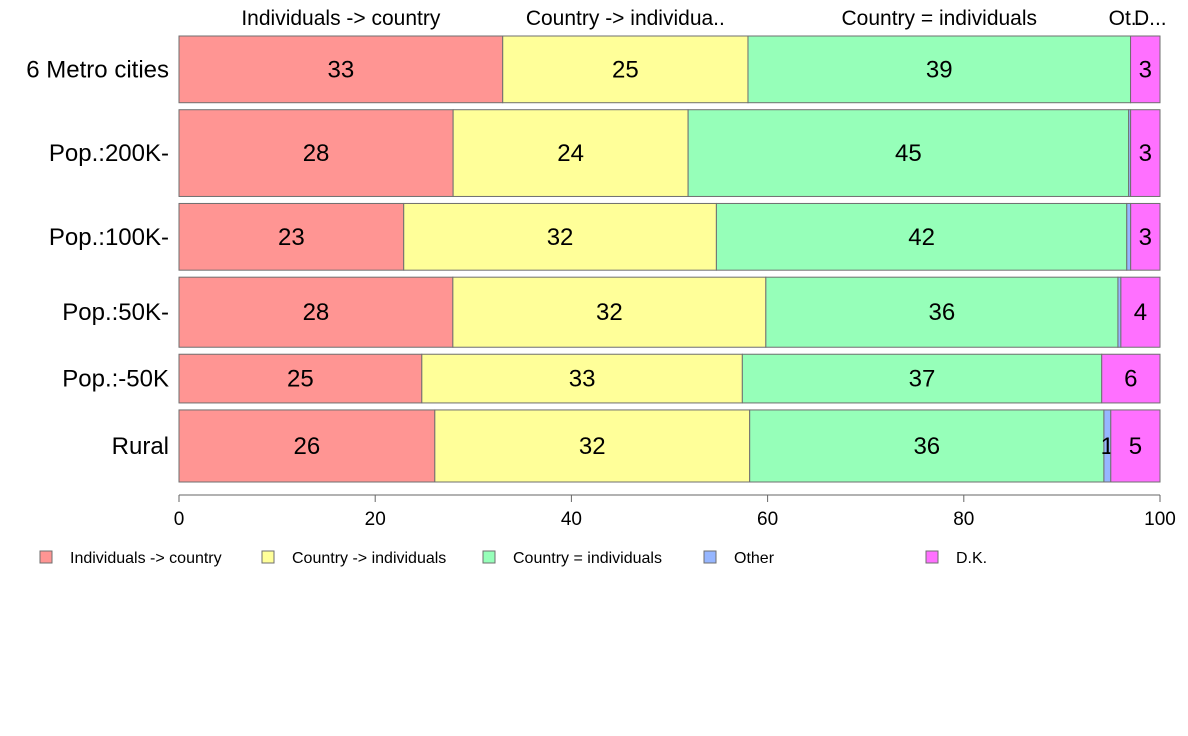 The width and height of the screenshot is (1188, 736). I want to click on category-label: 6 Metro cities, so click(97, 69).